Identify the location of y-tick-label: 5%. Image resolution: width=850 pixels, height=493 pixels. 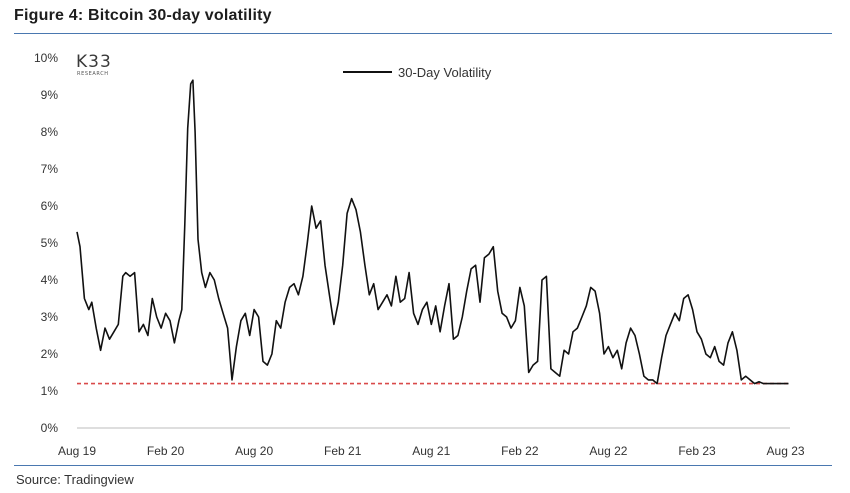
(50, 243).